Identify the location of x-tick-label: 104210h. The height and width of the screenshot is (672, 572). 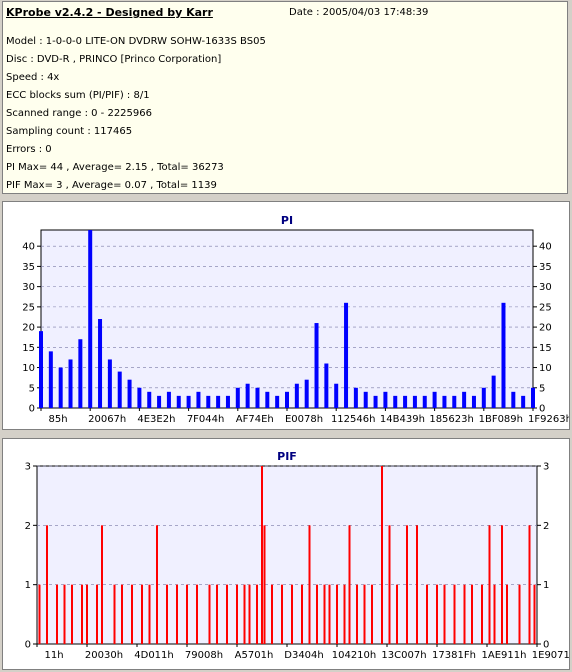
(354, 655).